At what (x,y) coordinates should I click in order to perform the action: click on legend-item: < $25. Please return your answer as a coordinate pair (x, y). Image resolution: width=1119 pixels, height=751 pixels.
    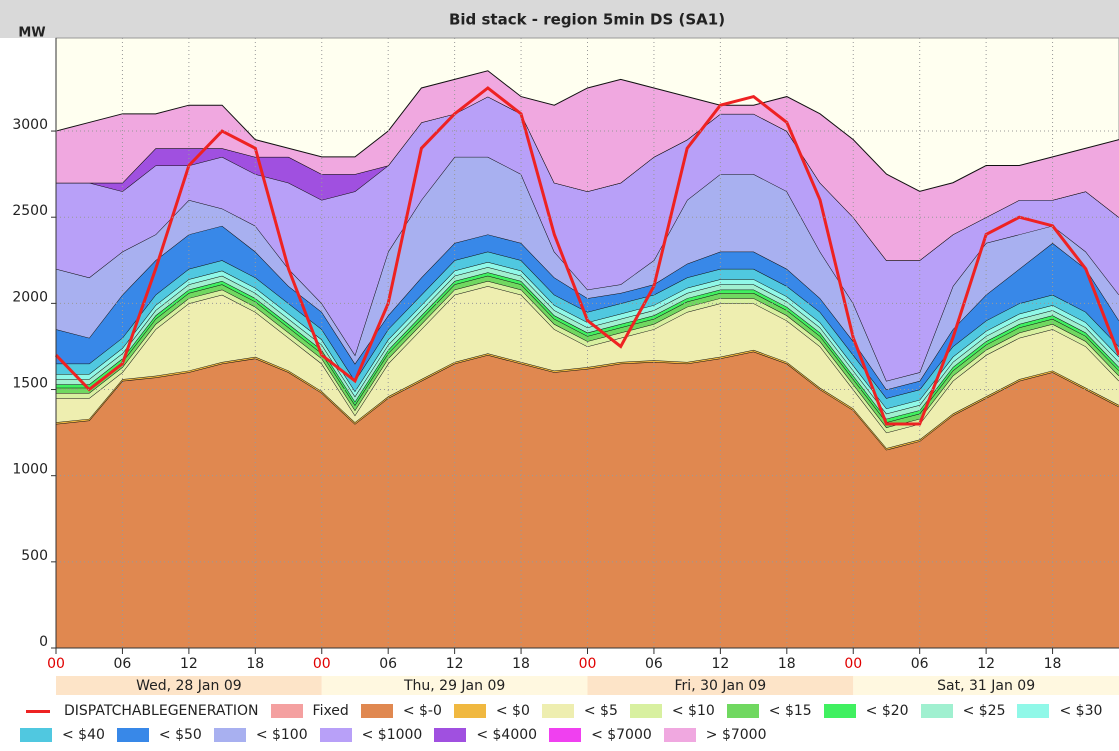
    Looking at the image, I should click on (963, 711).